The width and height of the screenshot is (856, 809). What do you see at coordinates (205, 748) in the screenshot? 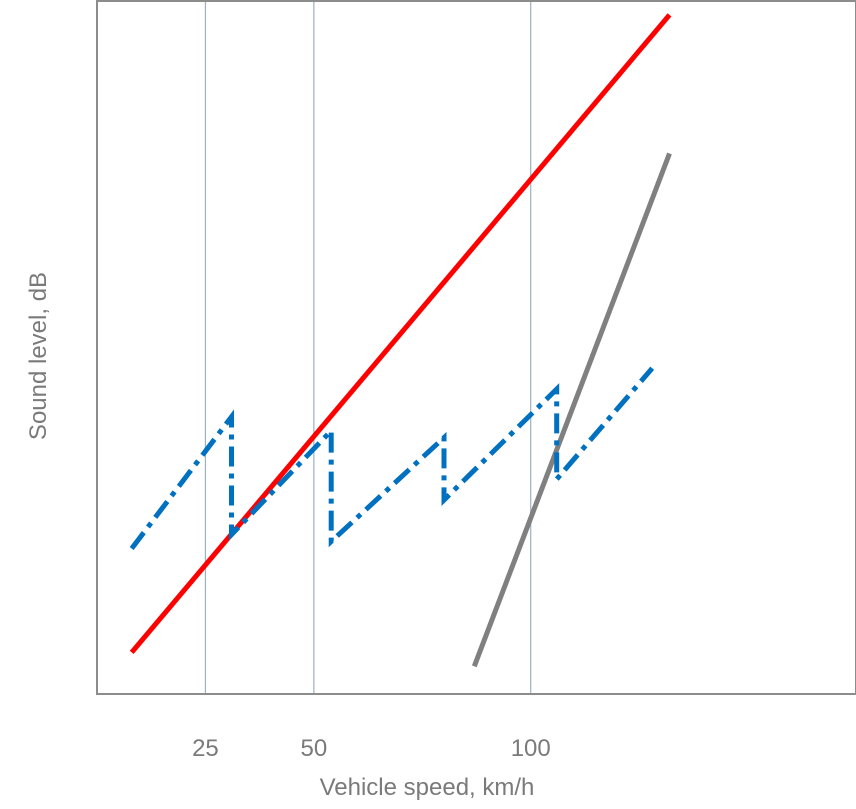
I see `x-tick-label: 25` at bounding box center [205, 748].